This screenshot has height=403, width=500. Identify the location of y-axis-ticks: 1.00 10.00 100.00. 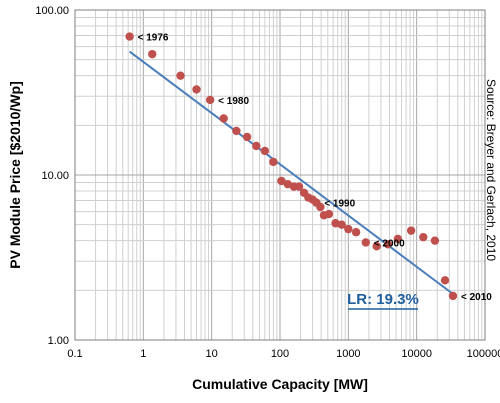
(52, 176).